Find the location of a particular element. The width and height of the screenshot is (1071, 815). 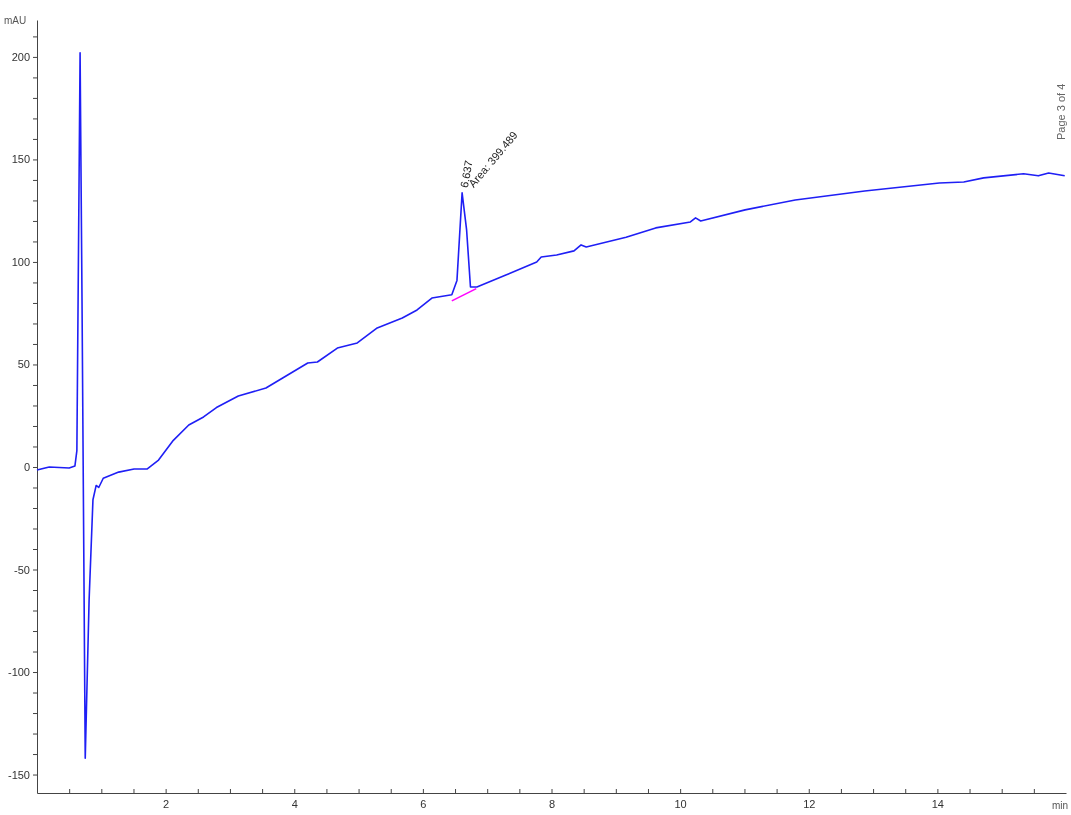

y-tick-label: -100 is located at coordinates (18, 672).